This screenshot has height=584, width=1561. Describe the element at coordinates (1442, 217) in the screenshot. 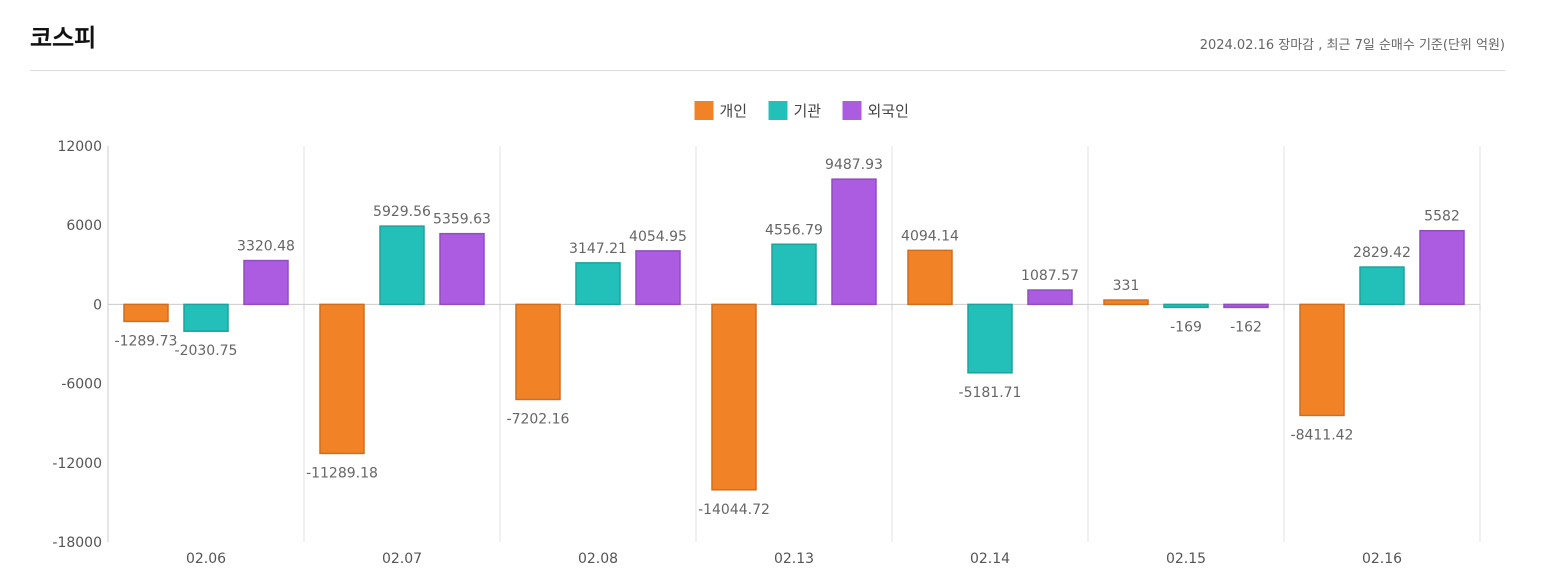

I see `data-label: 5582` at that location.